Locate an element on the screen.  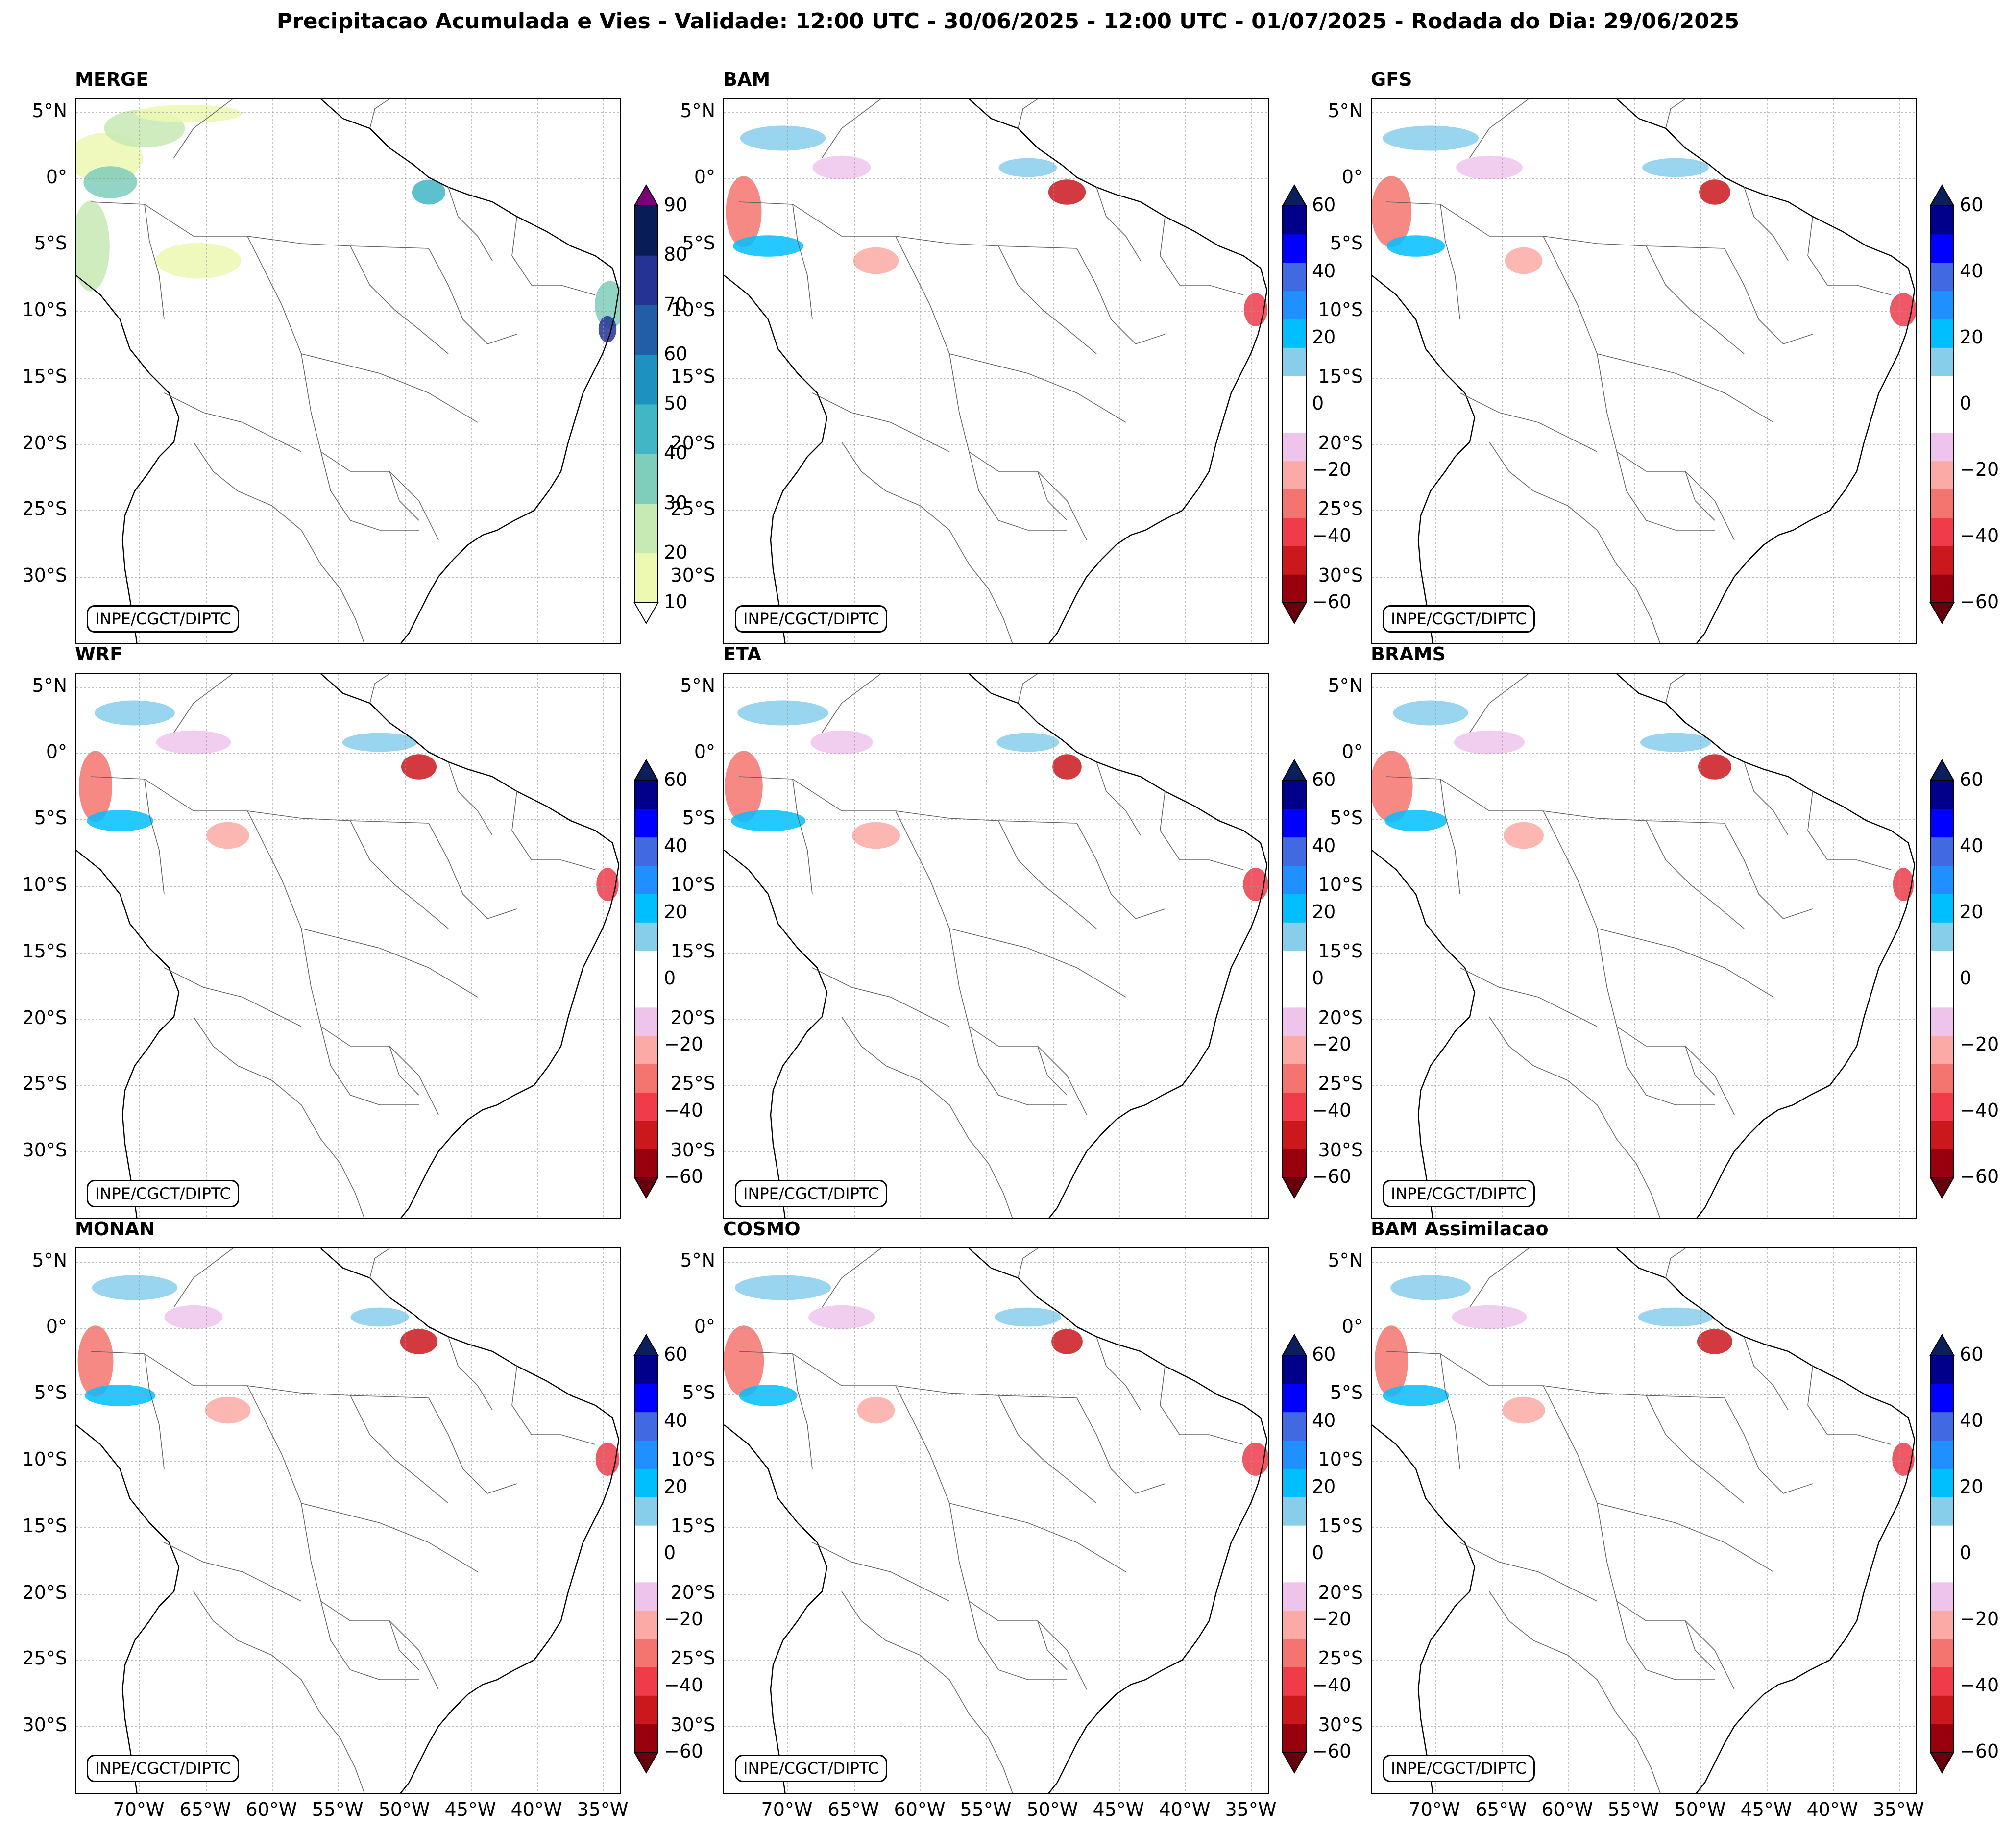
lat-label: 20°S is located at coordinates (44, 443).